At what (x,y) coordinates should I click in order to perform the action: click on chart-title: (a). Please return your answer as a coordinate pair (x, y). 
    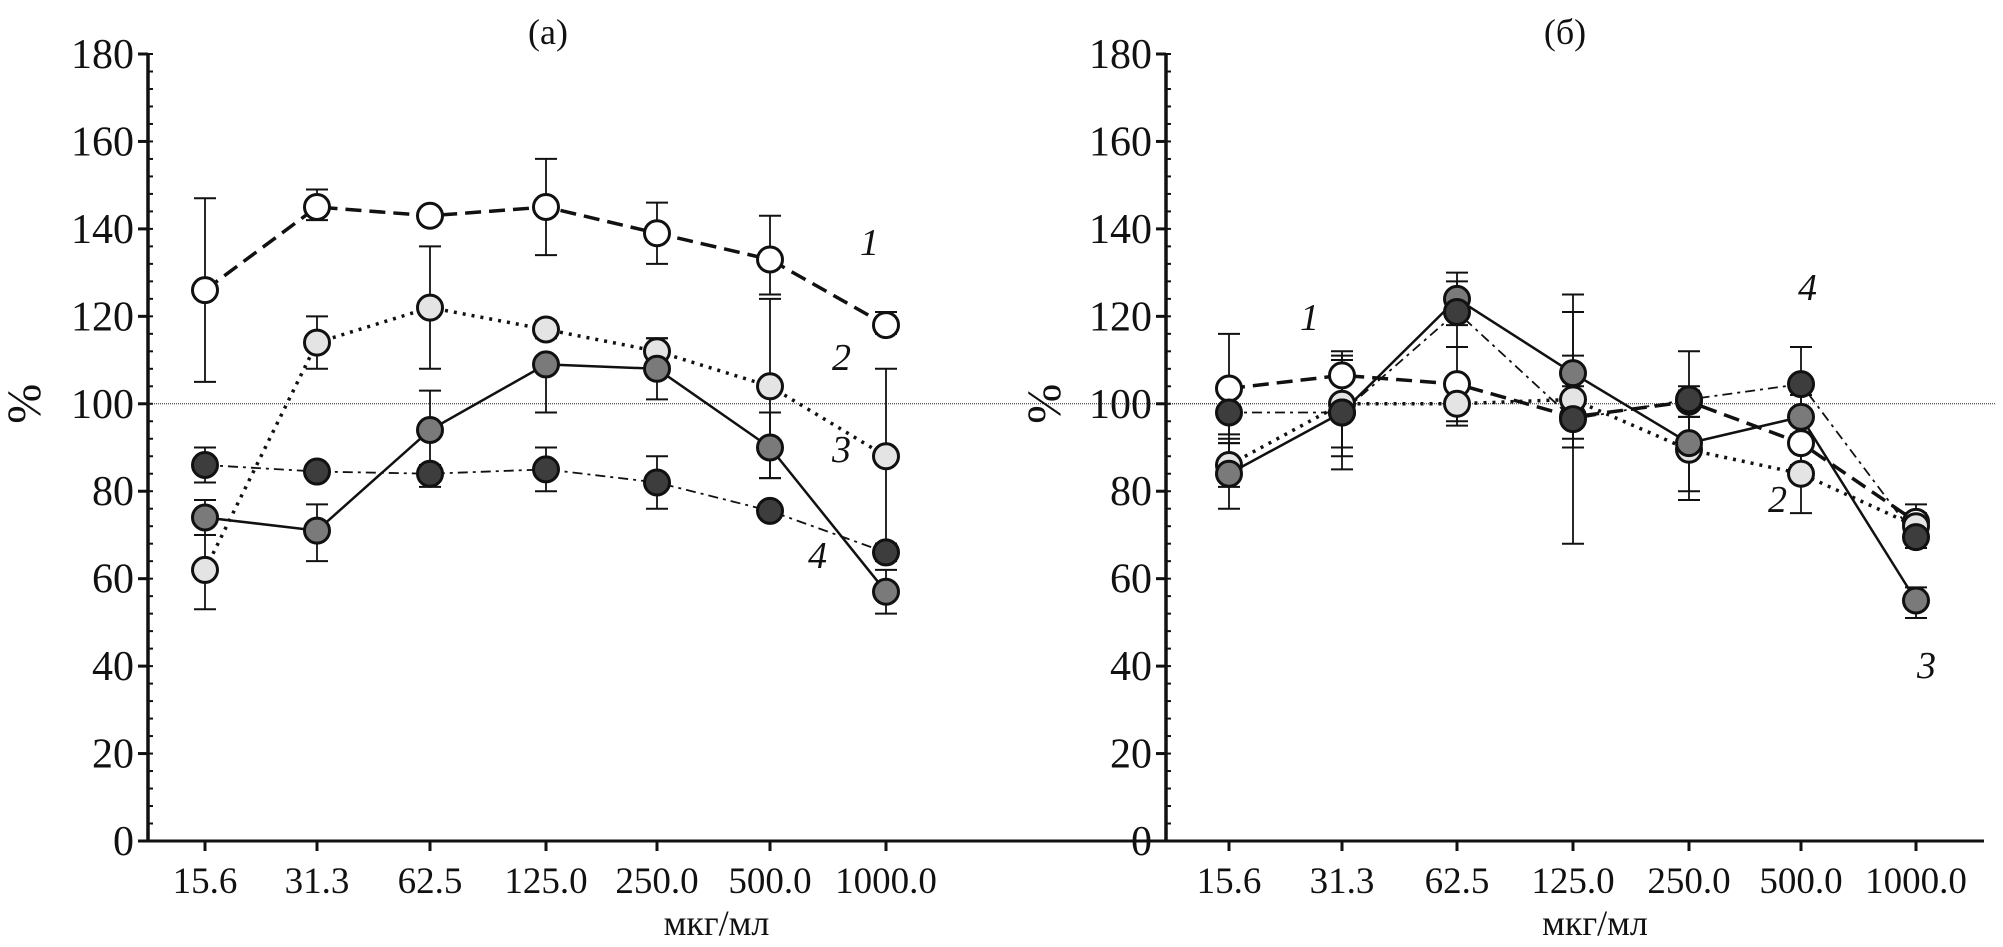
    Looking at the image, I should click on (548, 32).